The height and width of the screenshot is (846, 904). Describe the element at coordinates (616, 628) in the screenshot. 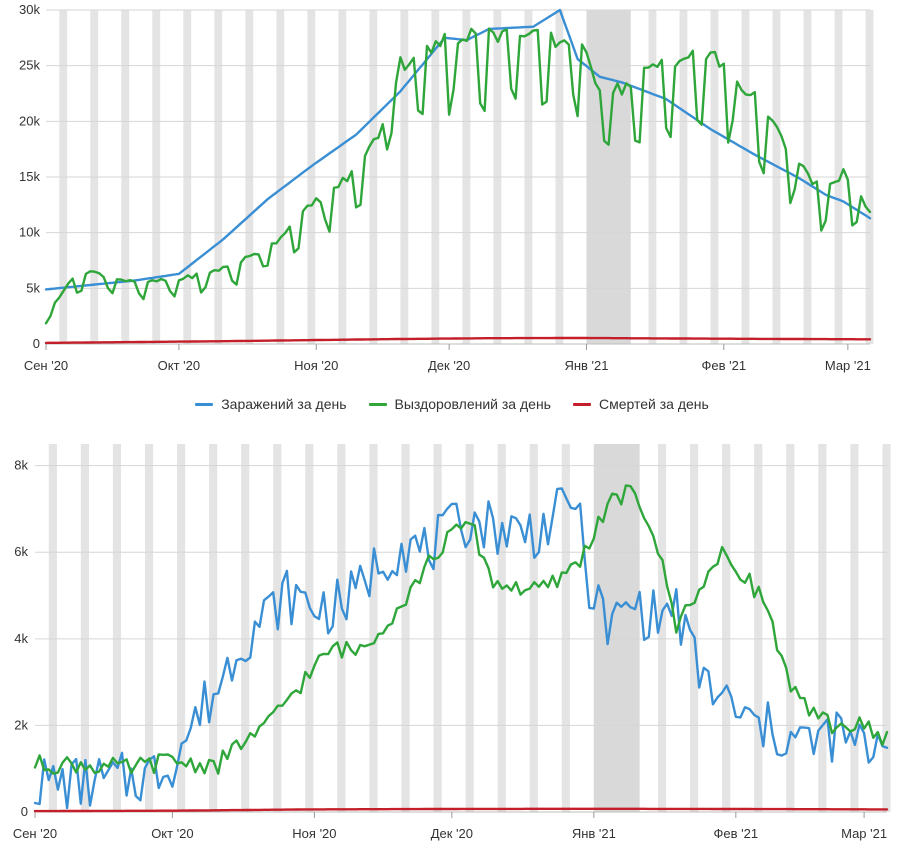

I see `holiday-band` at that location.